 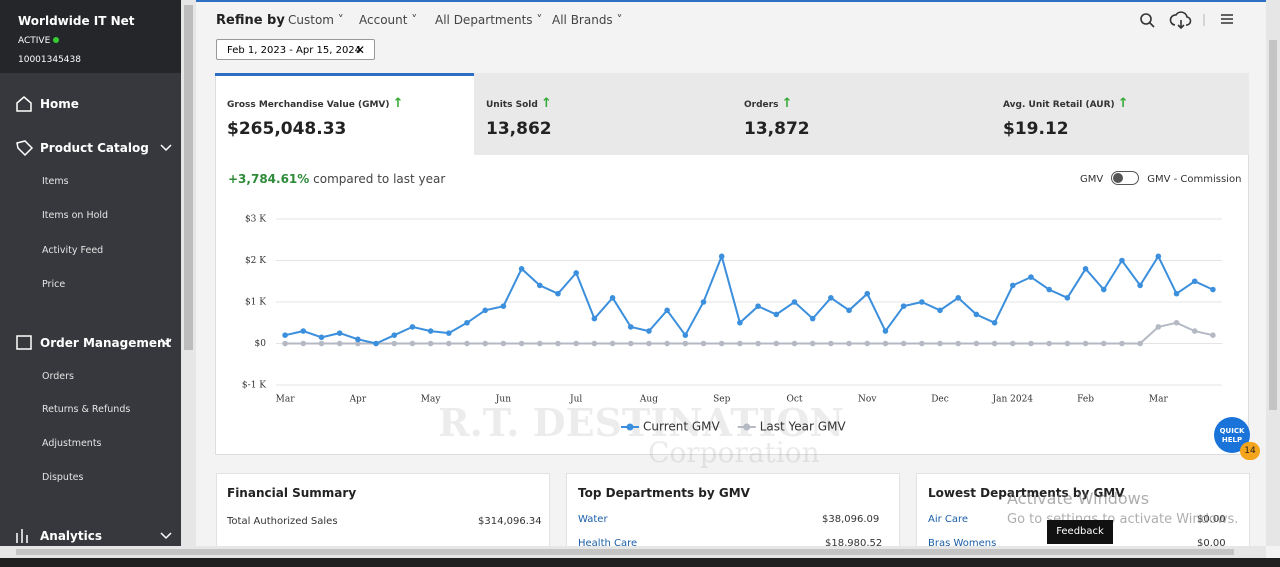 What do you see at coordinates (768, 103) in the screenshot?
I see `kpi-label: Orders ↑` at bounding box center [768, 103].